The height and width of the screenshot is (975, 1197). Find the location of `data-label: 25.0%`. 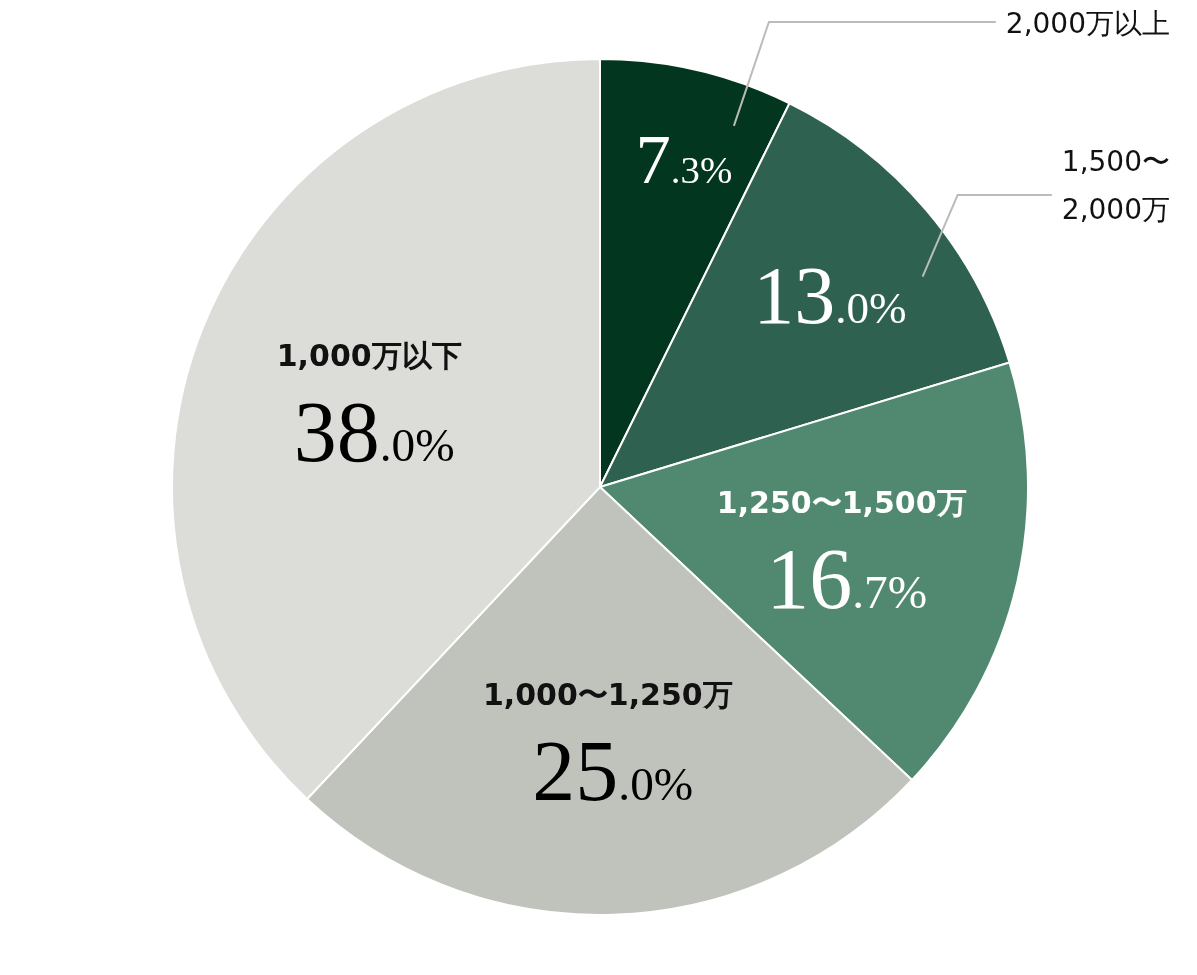

data-label: 25.0% is located at coordinates (613, 771).